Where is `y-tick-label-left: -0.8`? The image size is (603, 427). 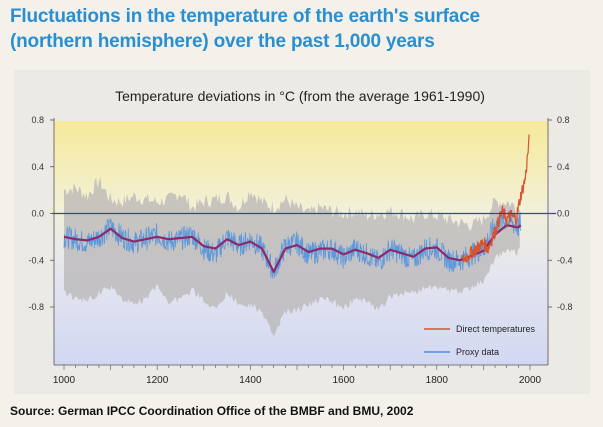 y-tick-label-left: -0.8 is located at coordinates (36, 307).